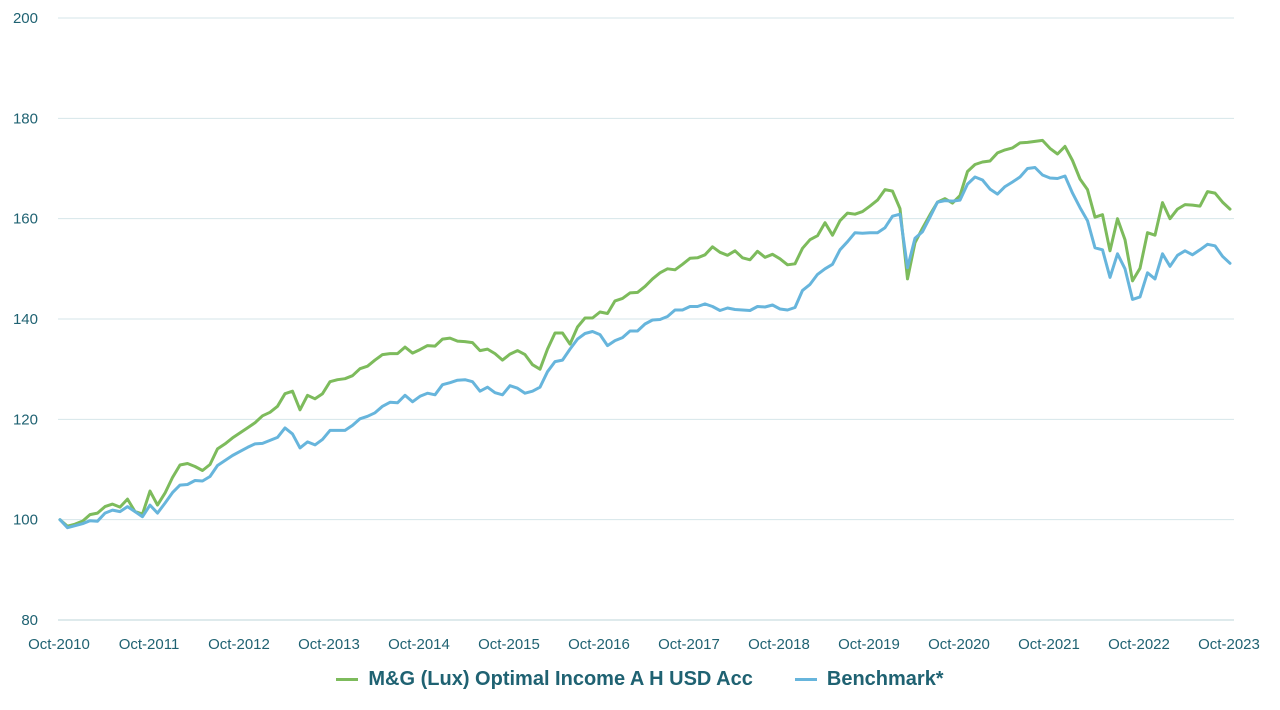 The image size is (1280, 710). Describe the element at coordinates (25, 219) in the screenshot. I see `y-tick-label: 160` at that location.